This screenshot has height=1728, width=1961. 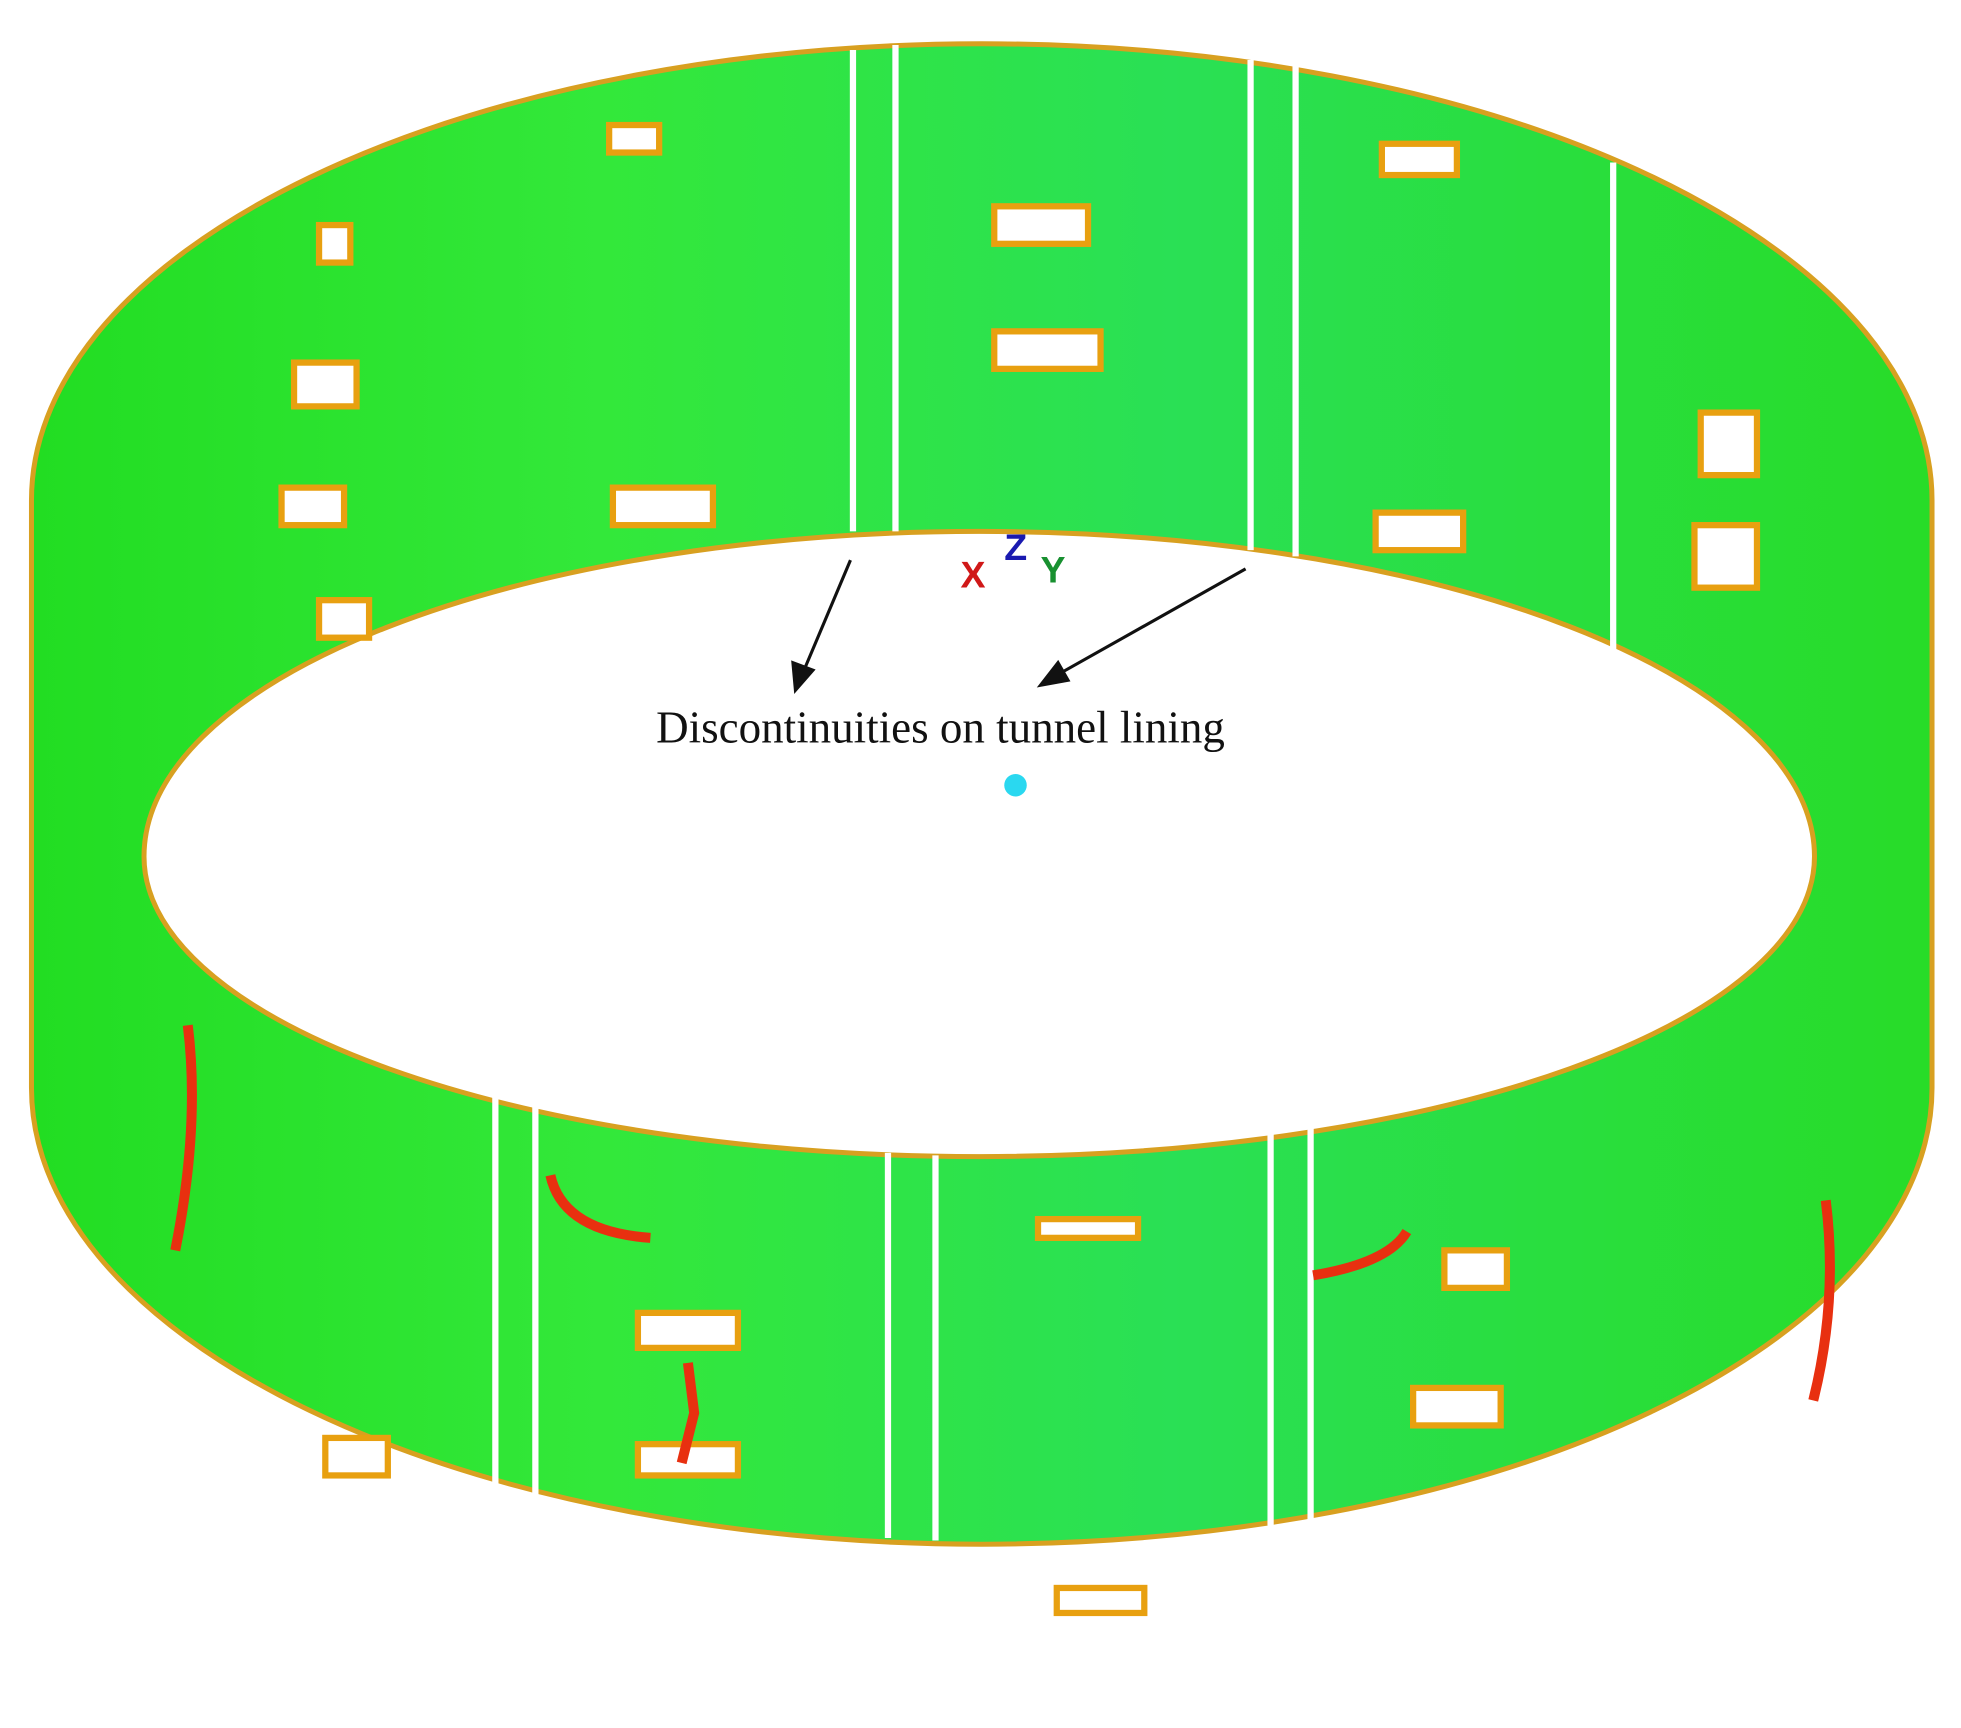 What do you see at coordinates (1053, 570) in the screenshot?
I see `axis-y-label: Y` at bounding box center [1053, 570].